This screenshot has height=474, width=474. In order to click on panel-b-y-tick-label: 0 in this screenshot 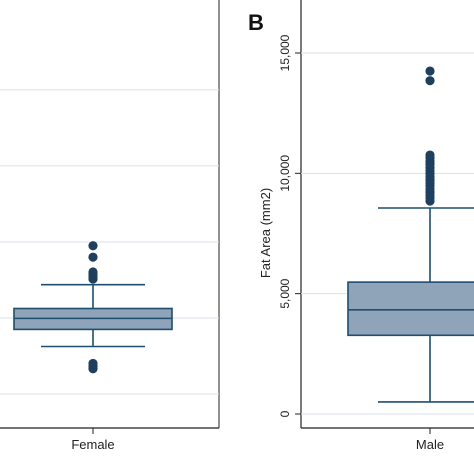, I will do `click(285, 413)`.